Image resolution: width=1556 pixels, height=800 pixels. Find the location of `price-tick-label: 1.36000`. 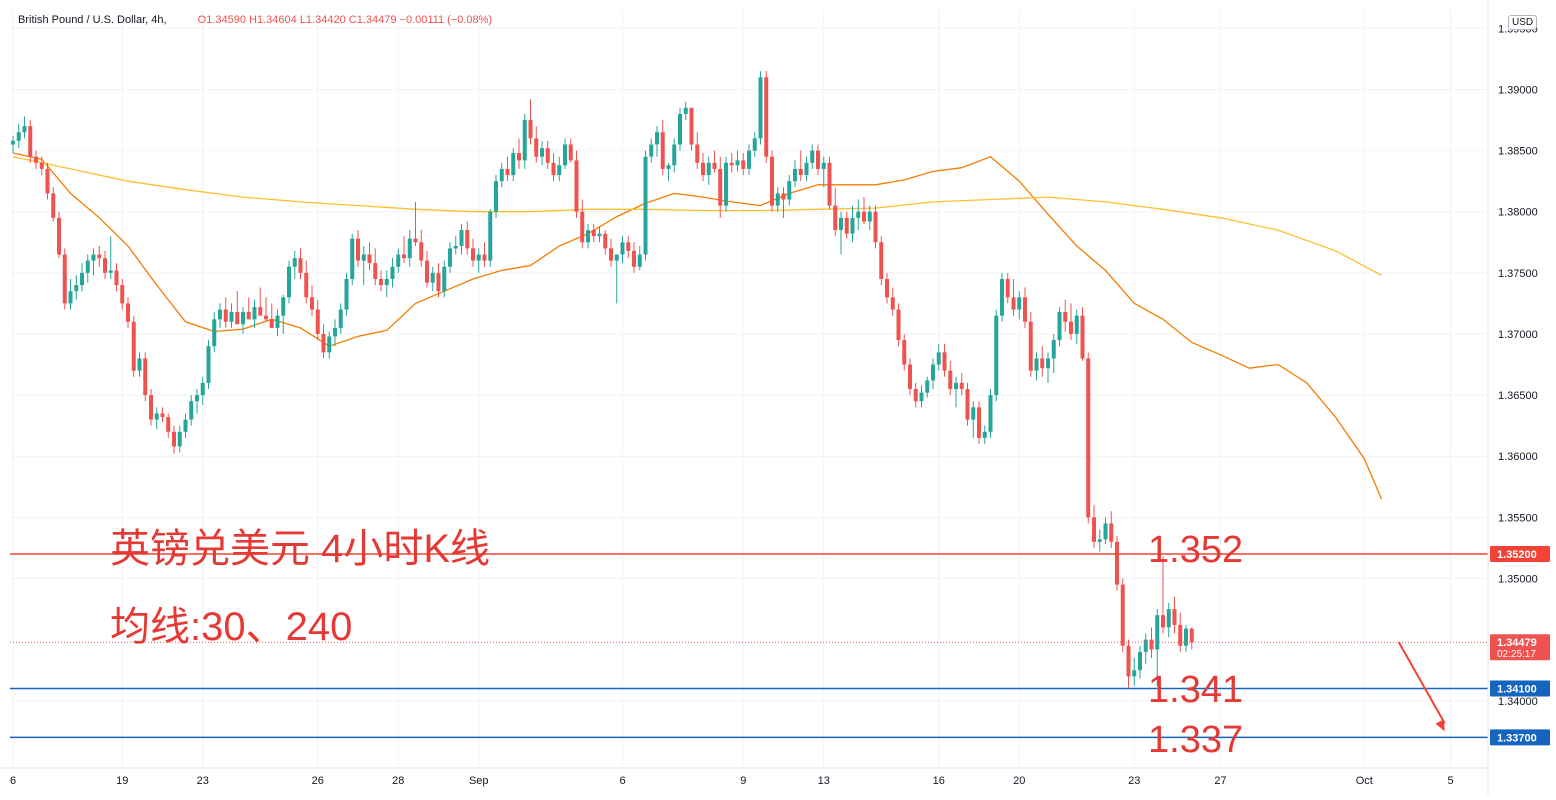

price-tick-label: 1.36000 is located at coordinates (1518, 457).